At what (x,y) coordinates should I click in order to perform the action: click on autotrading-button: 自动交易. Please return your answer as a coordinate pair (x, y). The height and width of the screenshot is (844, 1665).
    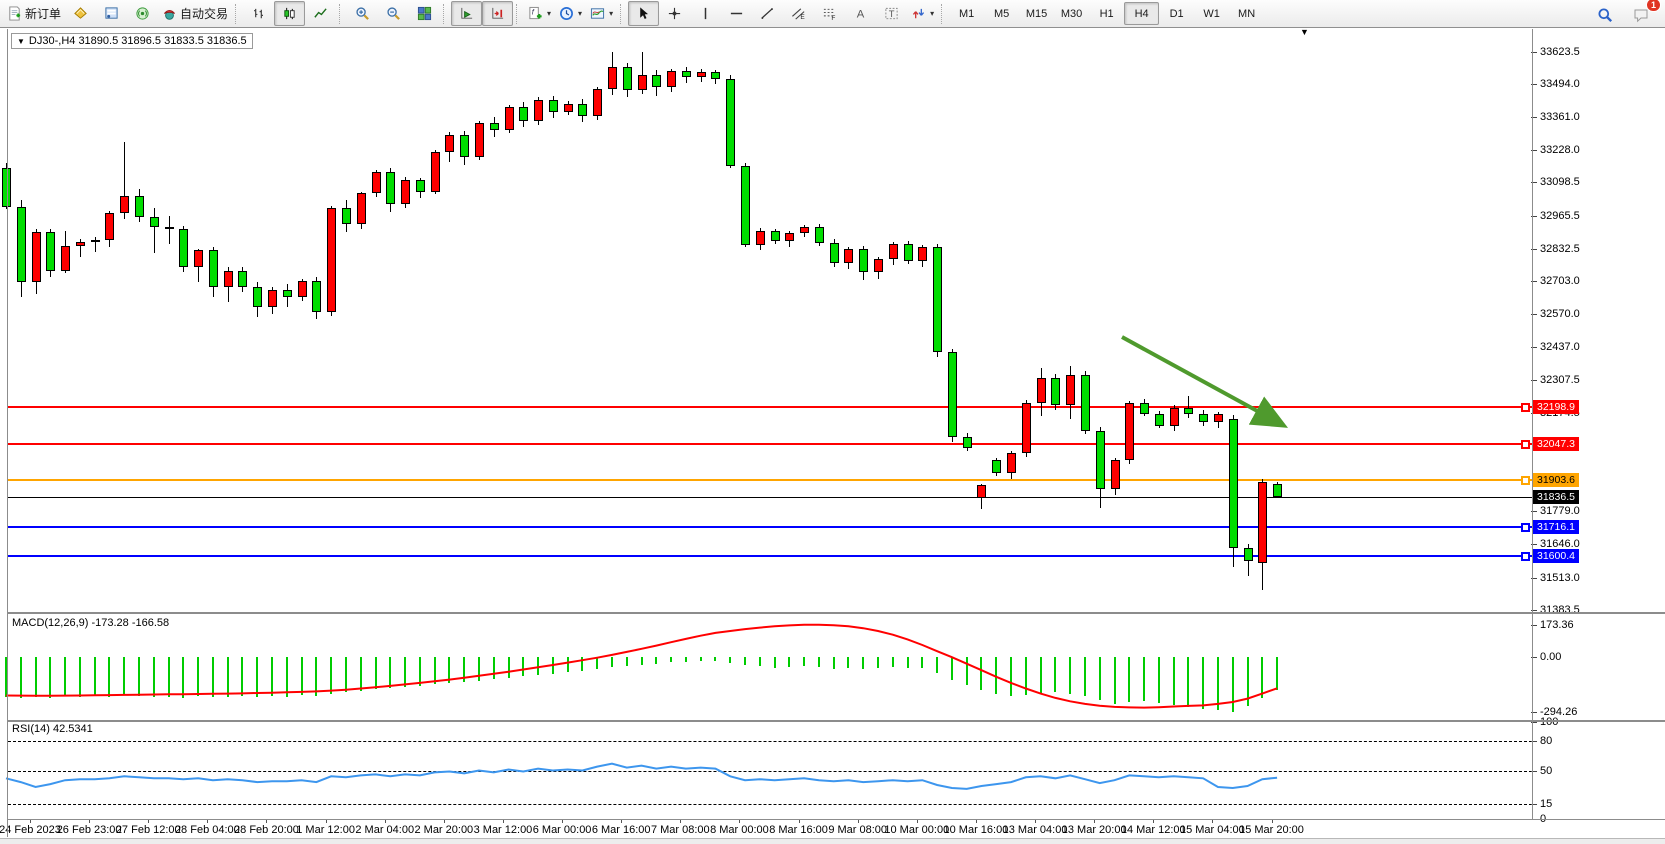
    Looking at the image, I should click on (195, 13).